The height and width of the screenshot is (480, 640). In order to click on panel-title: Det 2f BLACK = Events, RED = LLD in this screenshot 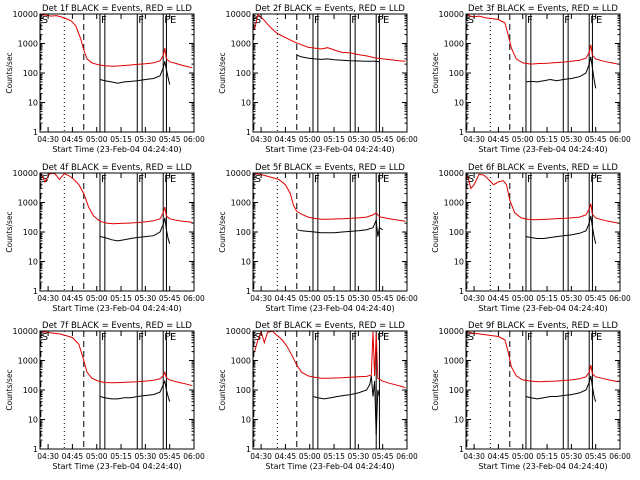, I will do `click(330, 9)`.